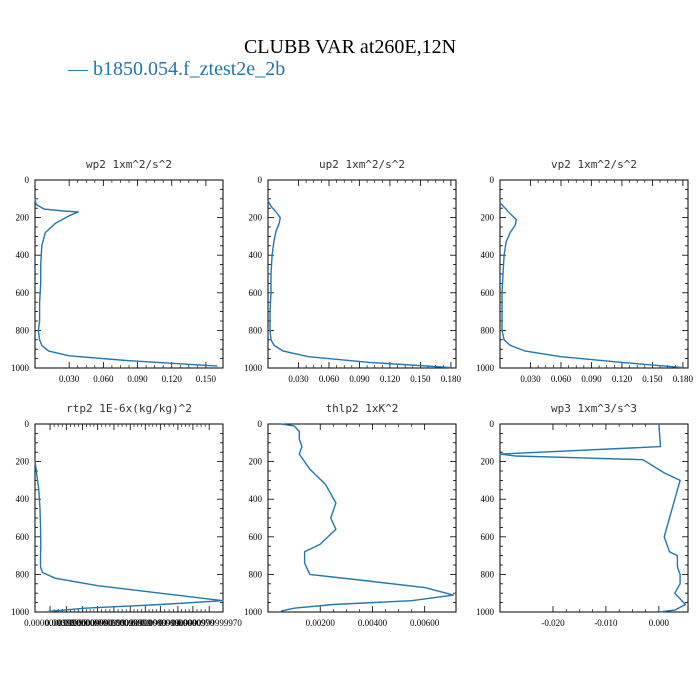 The width and height of the screenshot is (700, 700). I want to click on panel-title: vp2 1xm^2/s^2, so click(594, 164).